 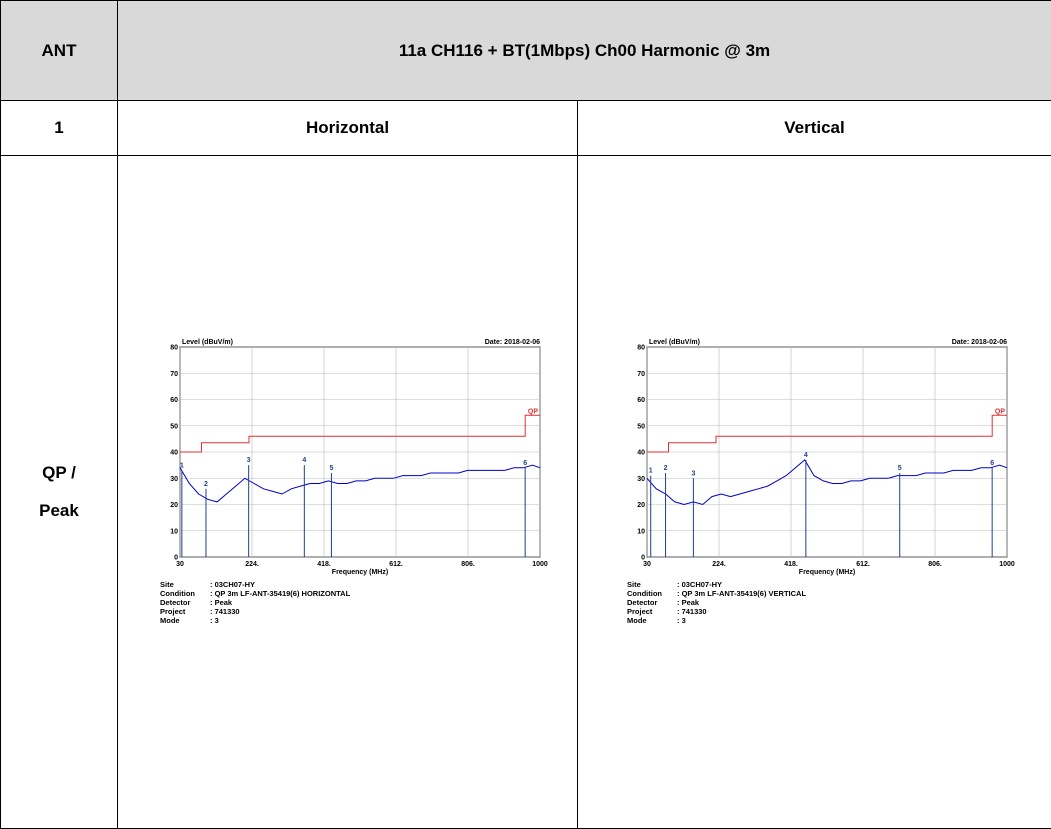 What do you see at coordinates (59, 472) in the screenshot?
I see `detector: QP /` at bounding box center [59, 472].